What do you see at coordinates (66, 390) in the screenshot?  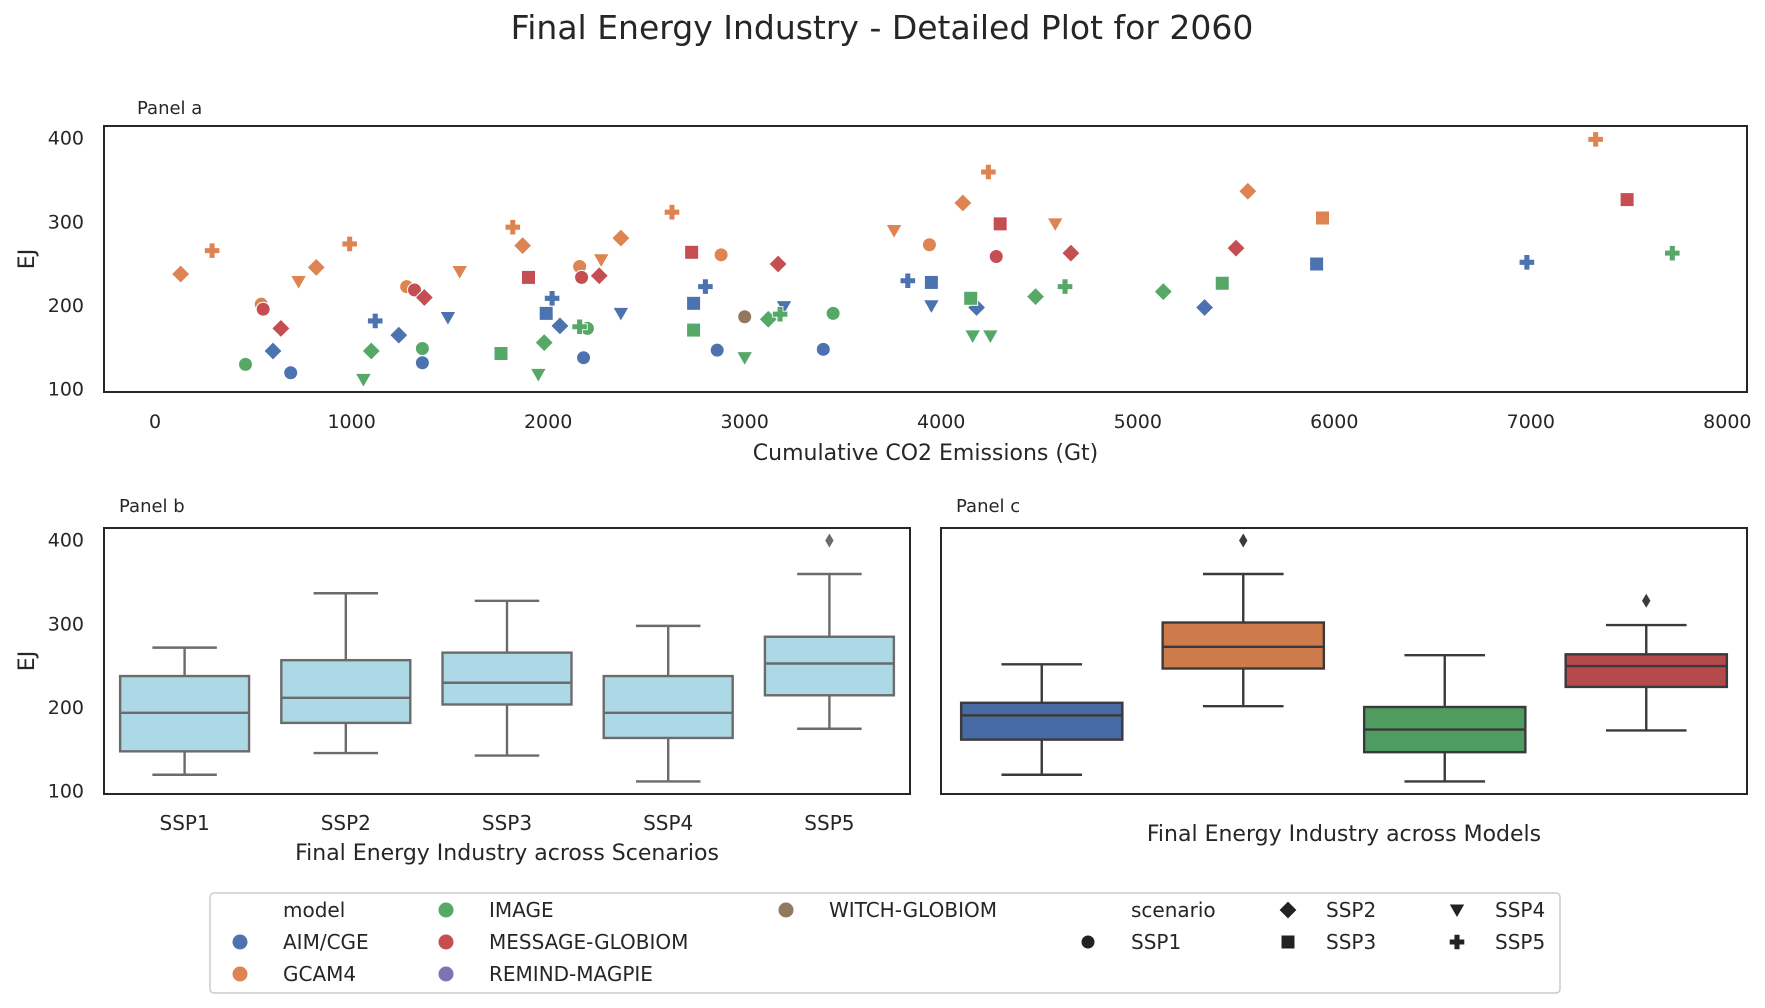 I see `y-tick-label: 100` at bounding box center [66, 390].